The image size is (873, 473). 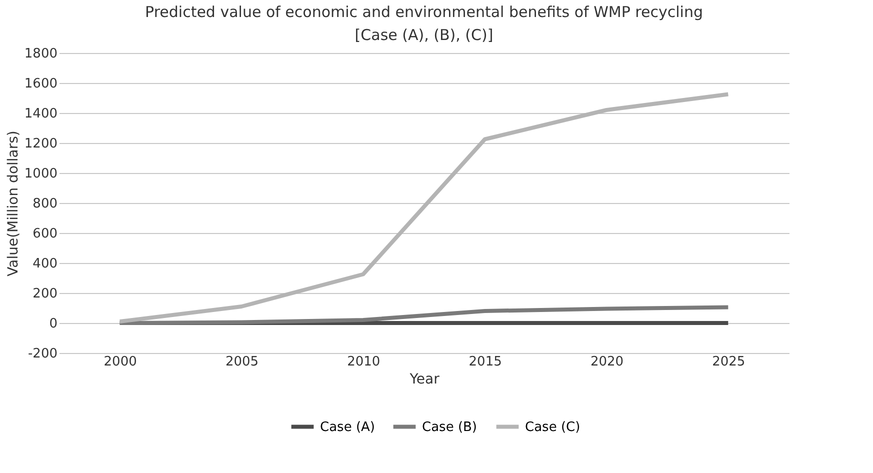 What do you see at coordinates (347, 427) in the screenshot?
I see `legend-label: Case (A)` at bounding box center [347, 427].